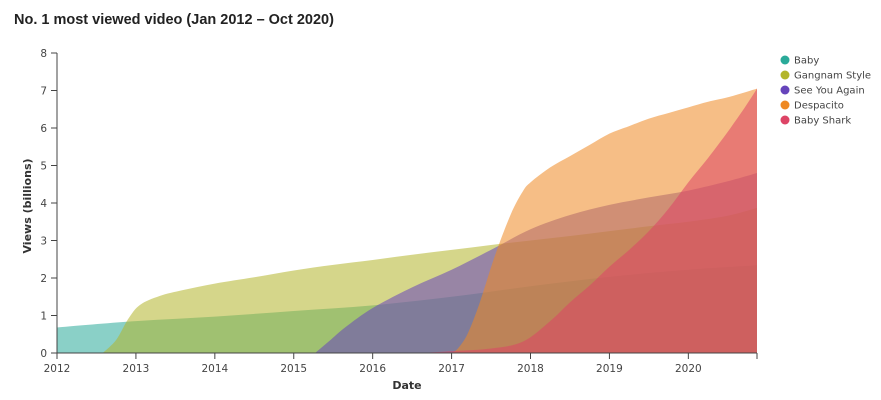 This screenshot has height=400, width=881. I want to click on y-axis-title: Views (billions), so click(27, 205).